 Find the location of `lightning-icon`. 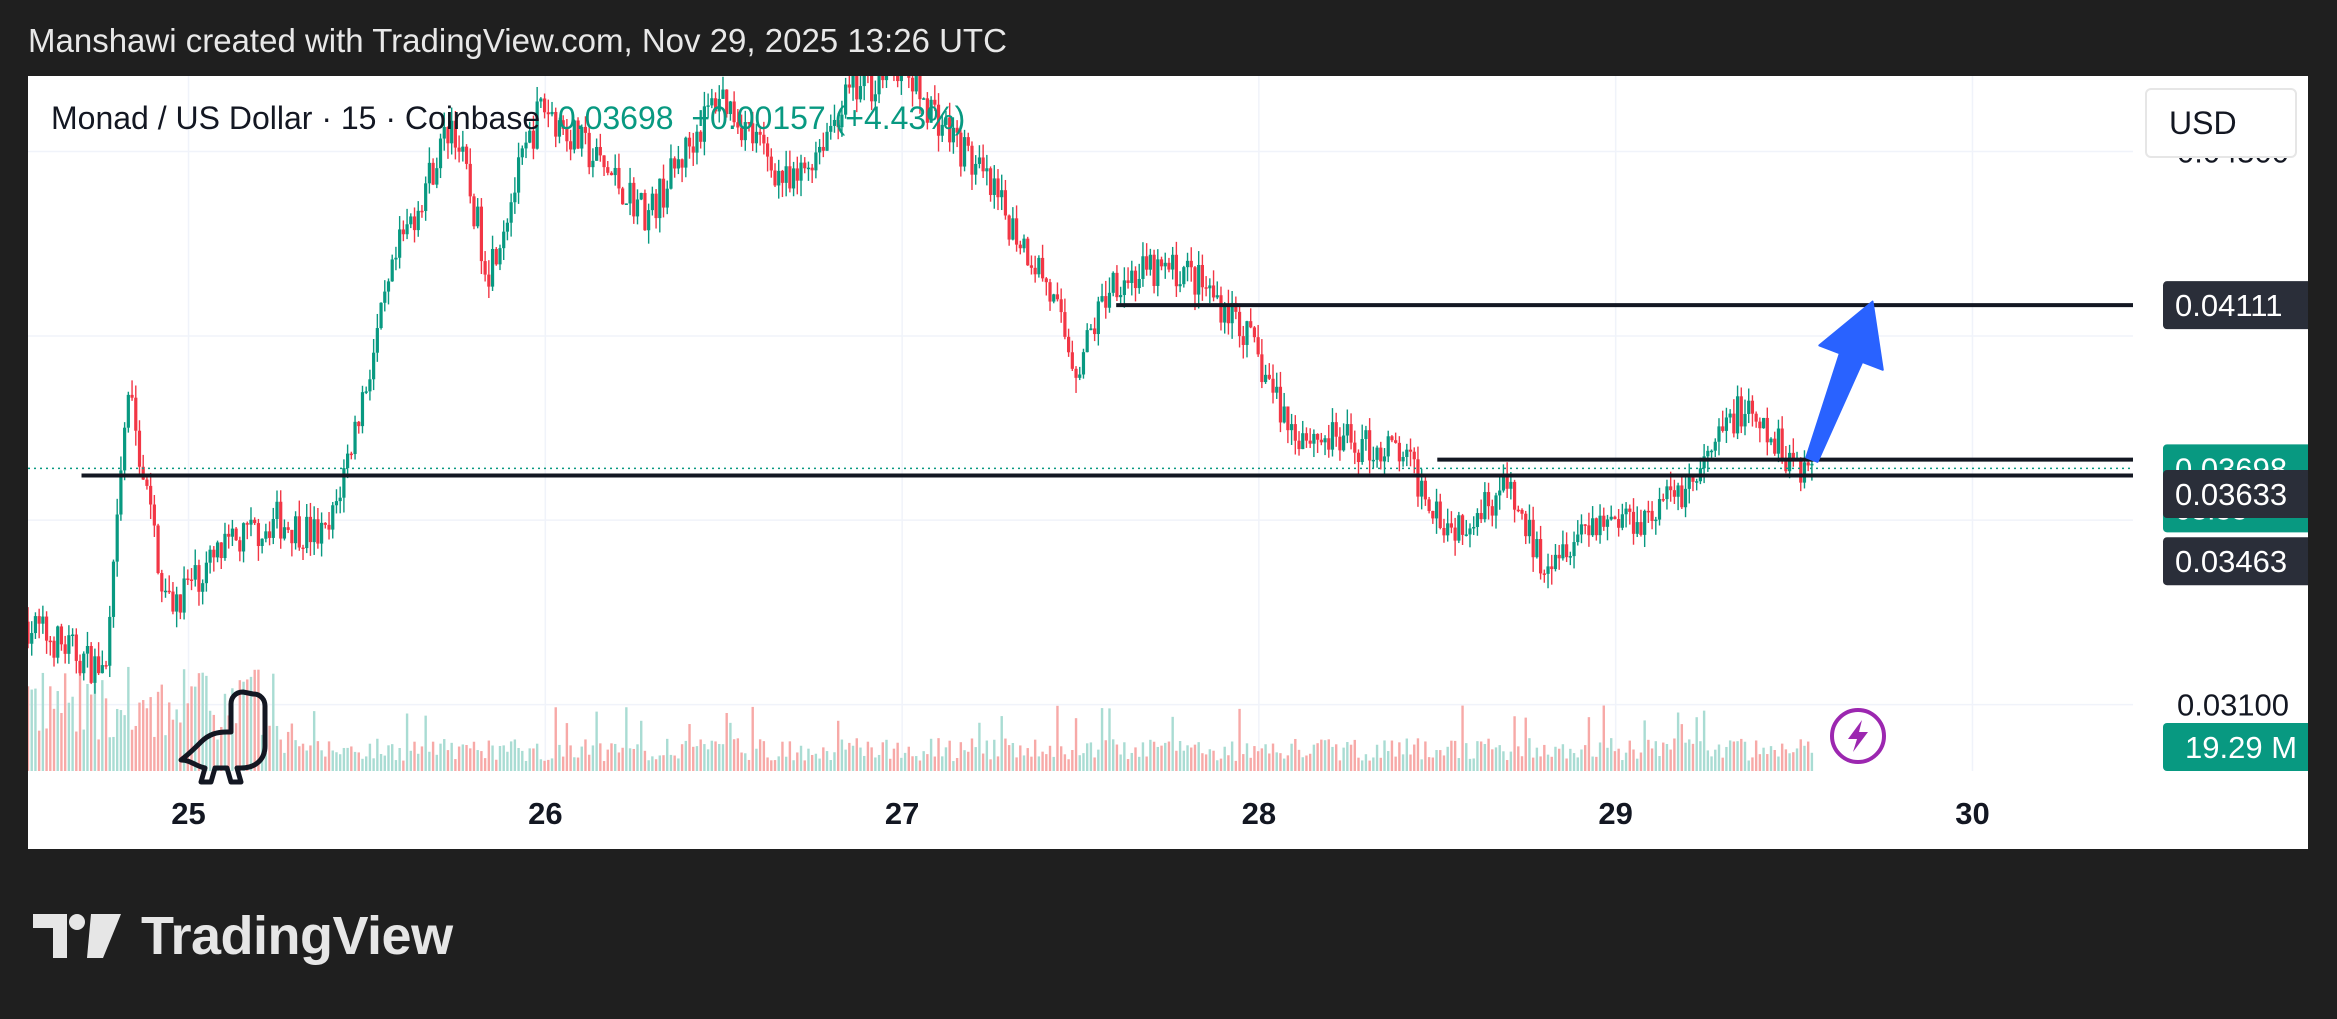

lightning-icon is located at coordinates (1858, 736).